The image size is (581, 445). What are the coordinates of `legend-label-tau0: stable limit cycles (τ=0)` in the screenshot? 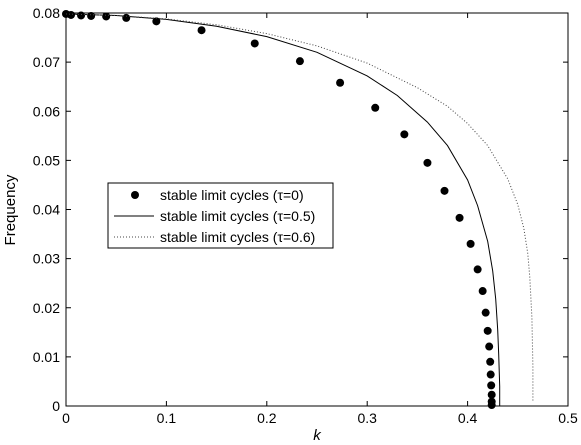 It's located at (232, 195).